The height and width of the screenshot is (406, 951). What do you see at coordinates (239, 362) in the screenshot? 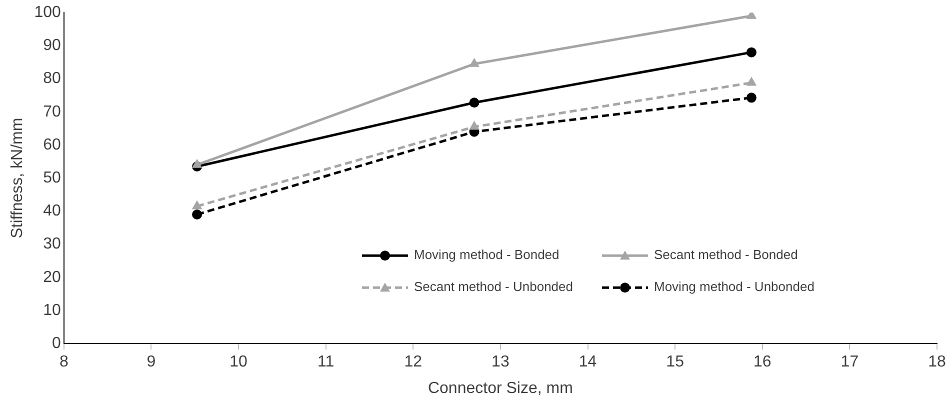
I see `x-tick-label: 10` at bounding box center [239, 362].